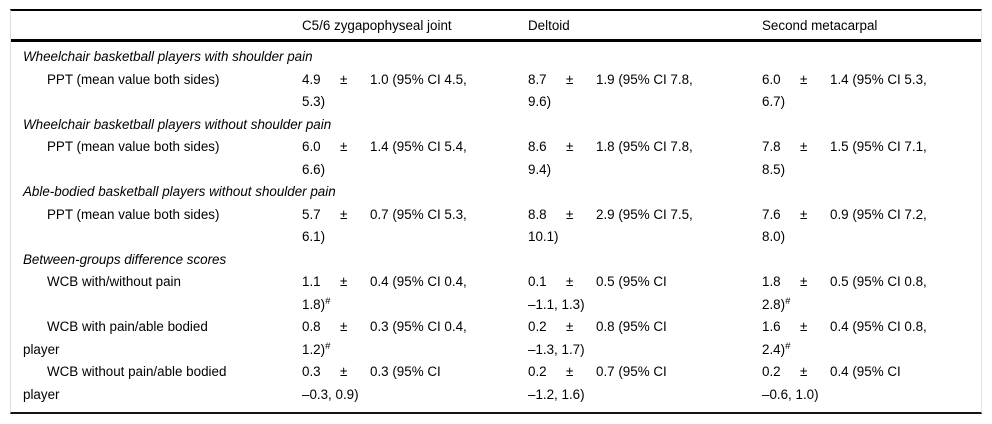 This screenshot has height=424, width=992. Describe the element at coordinates (774, 101) in the screenshot. I see `ci-text-continued: 6.7)` at that location.